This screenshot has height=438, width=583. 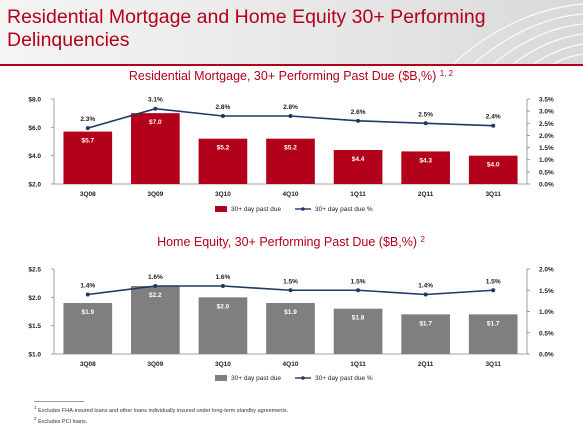 I want to click on line-value-label: 2.5%, so click(x=425, y=114).